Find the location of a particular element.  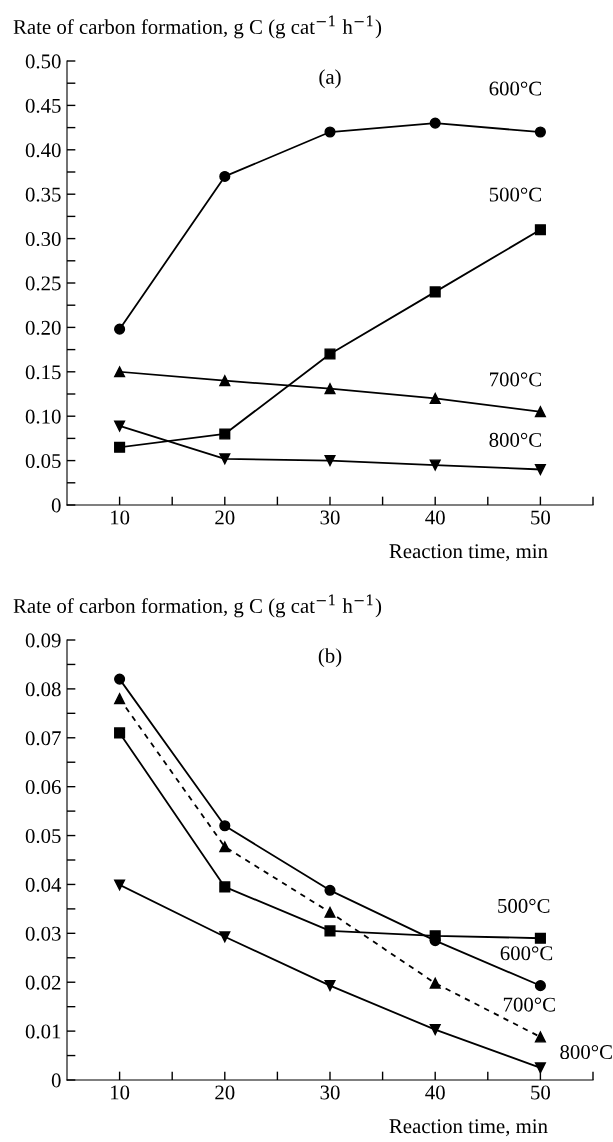

y-tick-label: 0.07 is located at coordinates (43, 738).